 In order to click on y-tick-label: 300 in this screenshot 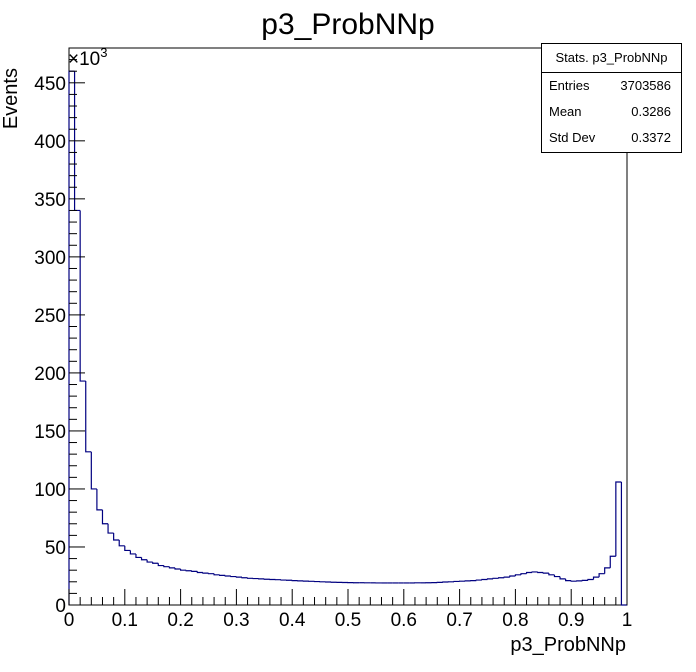, I will do `click(50, 258)`.